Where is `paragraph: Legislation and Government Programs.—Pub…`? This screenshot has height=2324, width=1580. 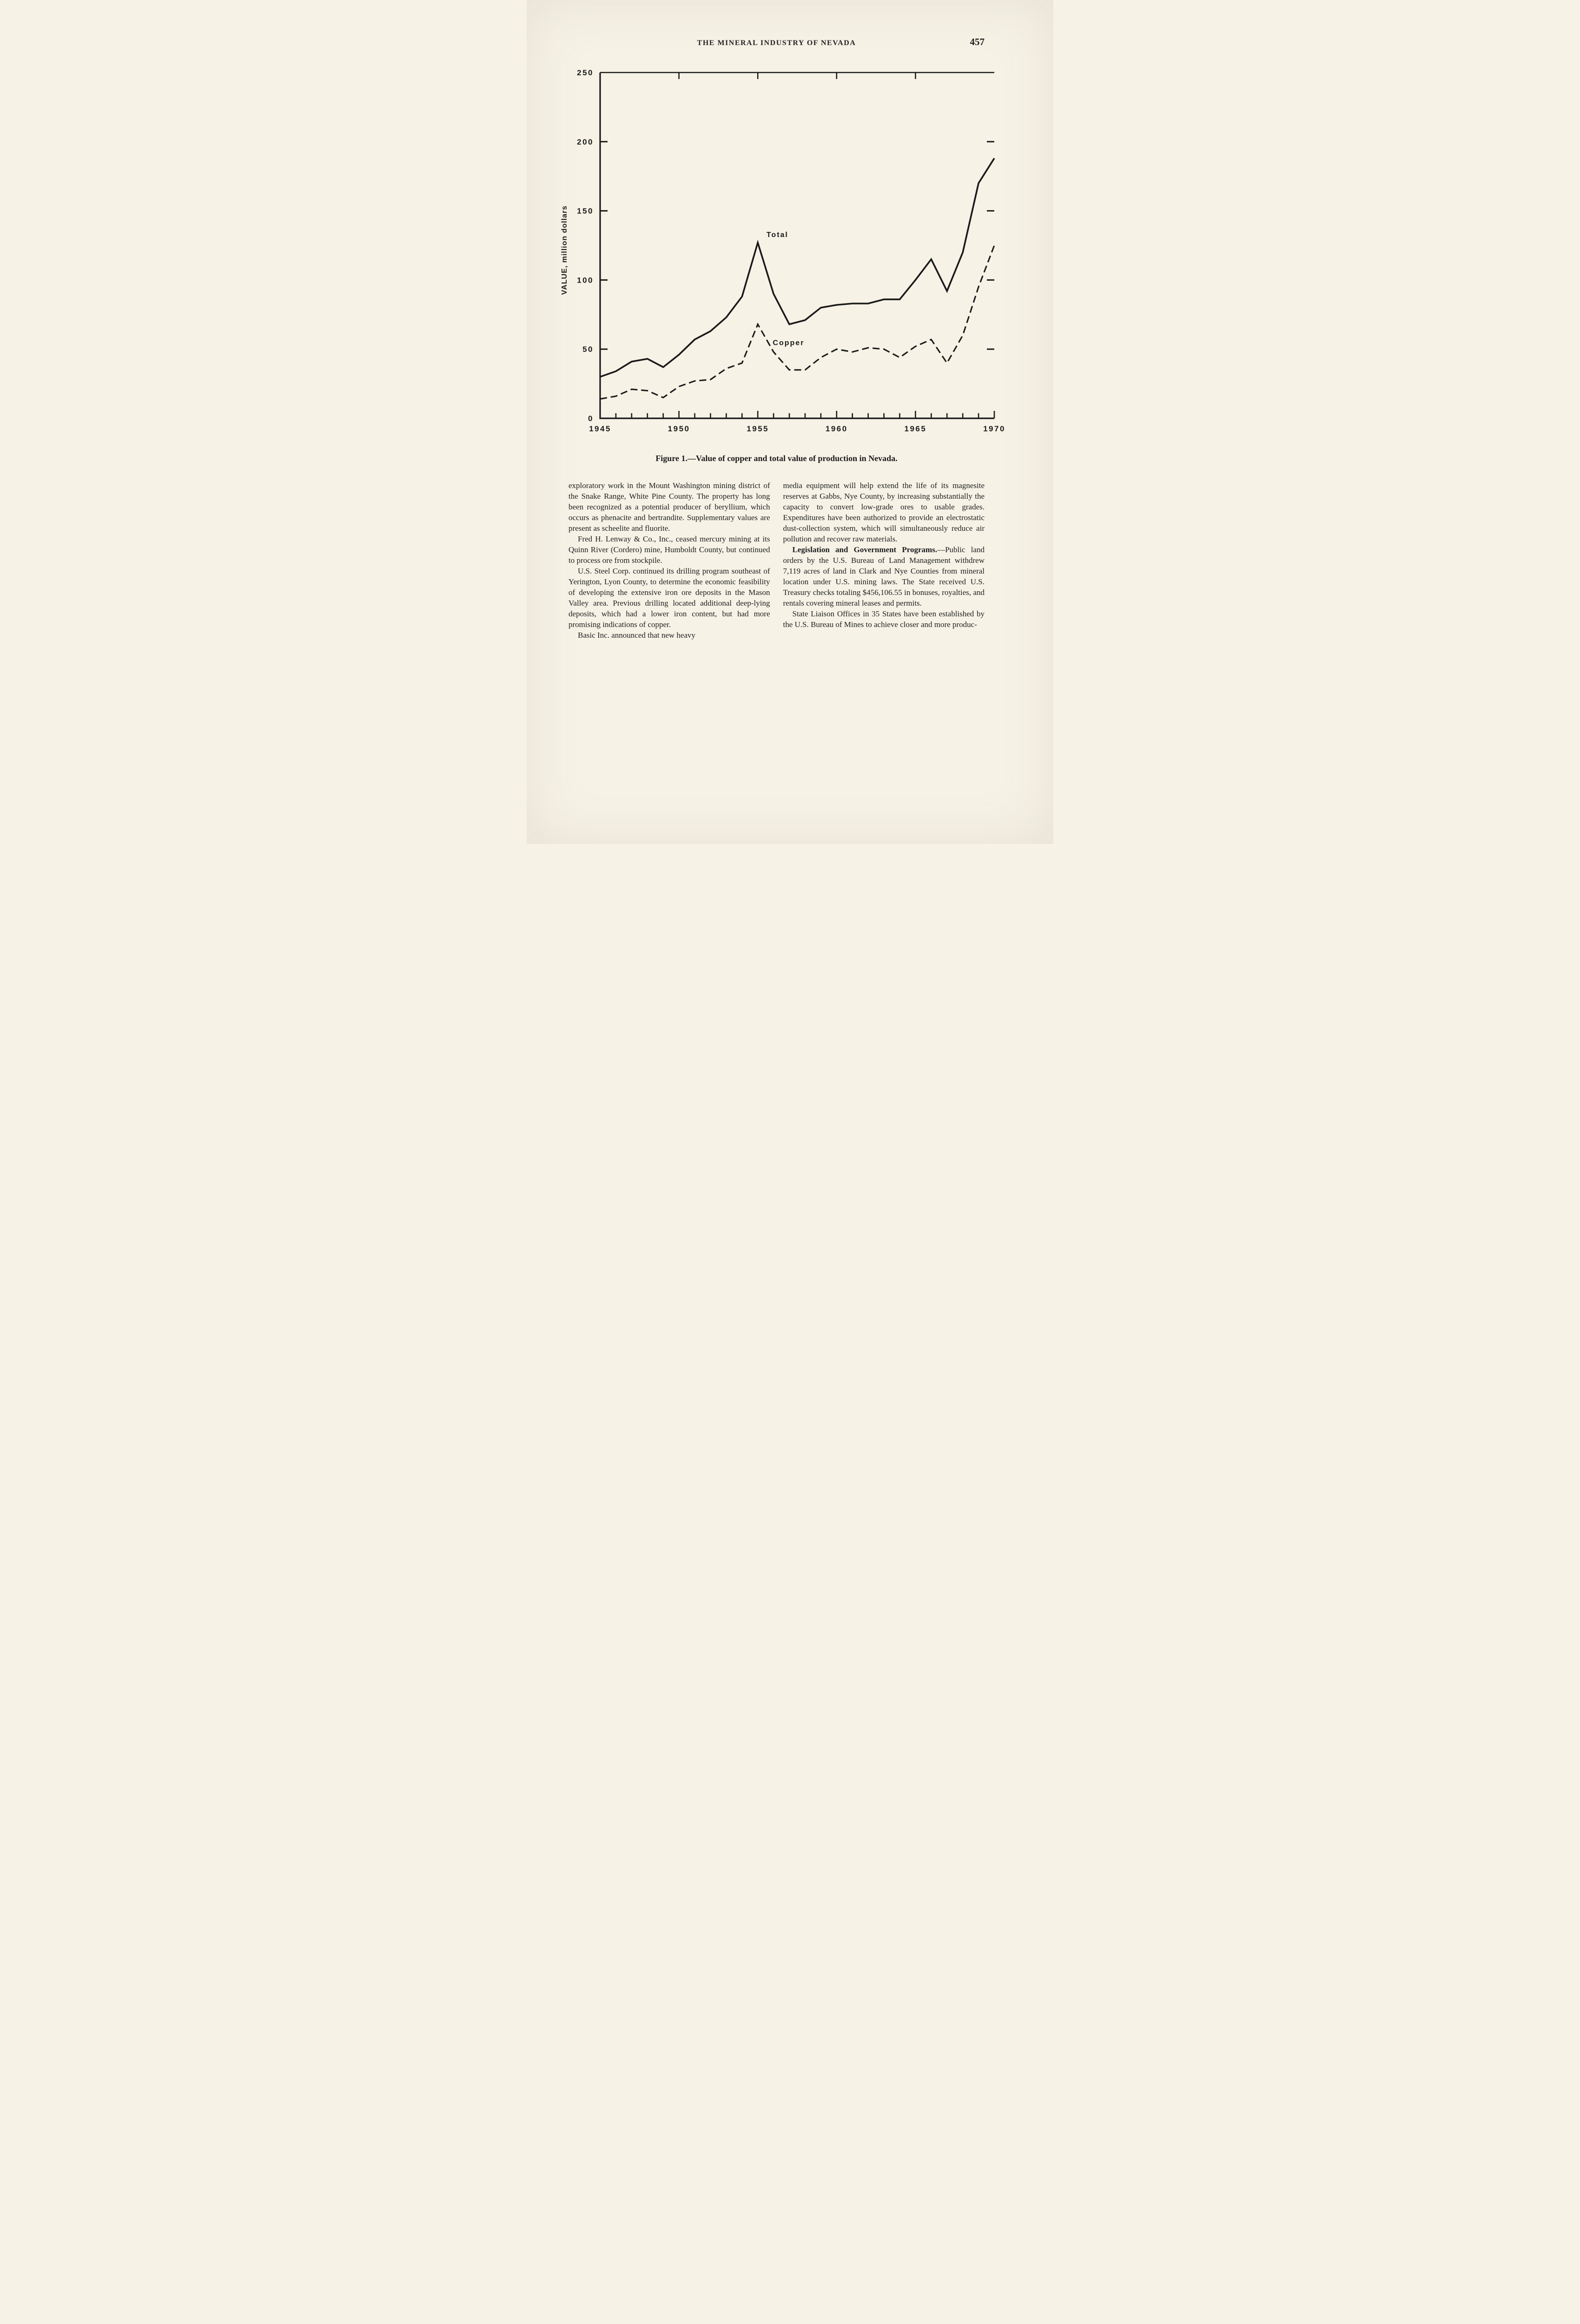 paragraph: Legislation and Government Programs.—Pub… is located at coordinates (884, 576).